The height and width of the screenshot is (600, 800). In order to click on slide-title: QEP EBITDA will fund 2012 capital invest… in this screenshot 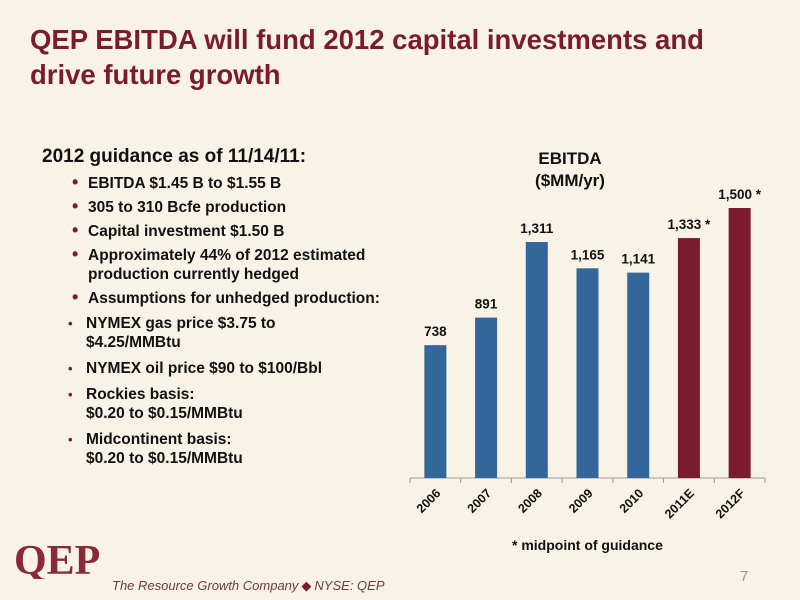, I will do `click(367, 57)`.